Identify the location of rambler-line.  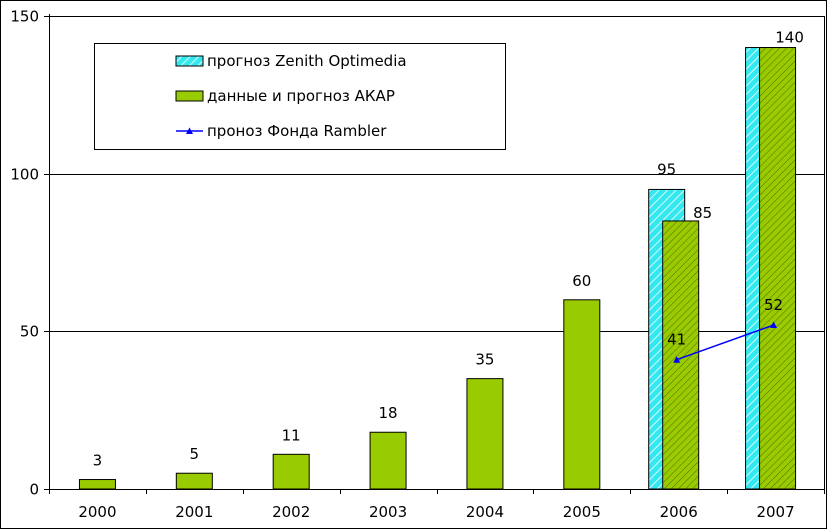
(725, 342).